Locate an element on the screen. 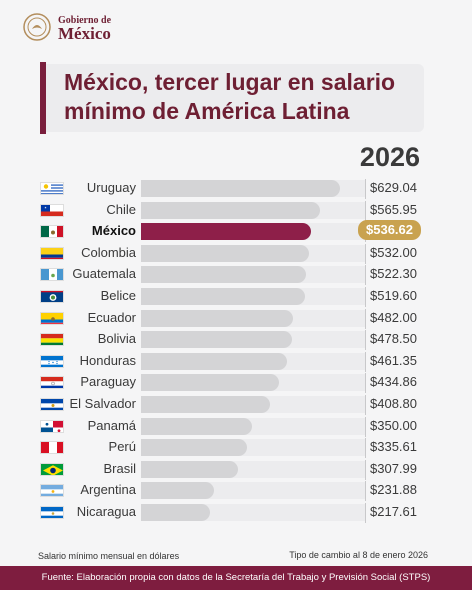 This screenshot has width=472, height=590. bar-row-nicaragua: Nicaragua $217.61 is located at coordinates (236, 512).